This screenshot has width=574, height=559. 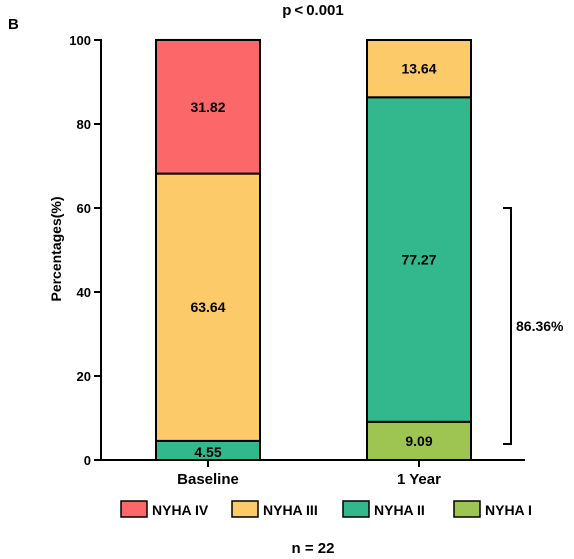 What do you see at coordinates (207, 452) in the screenshot?
I see `data-label: 4.55` at bounding box center [207, 452].